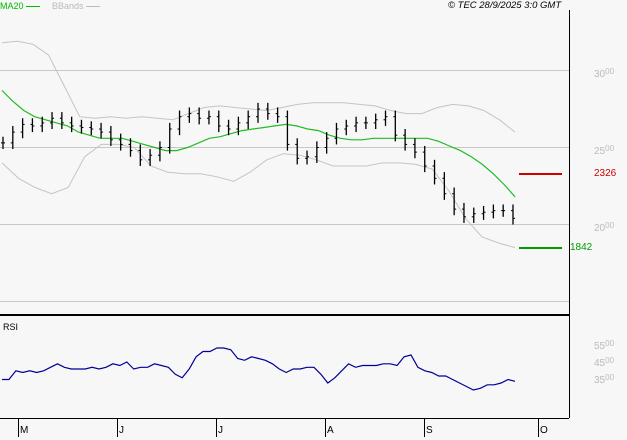  Describe the element at coordinates (604, 150) in the screenshot. I see `price-label-2500: 2500` at that location.